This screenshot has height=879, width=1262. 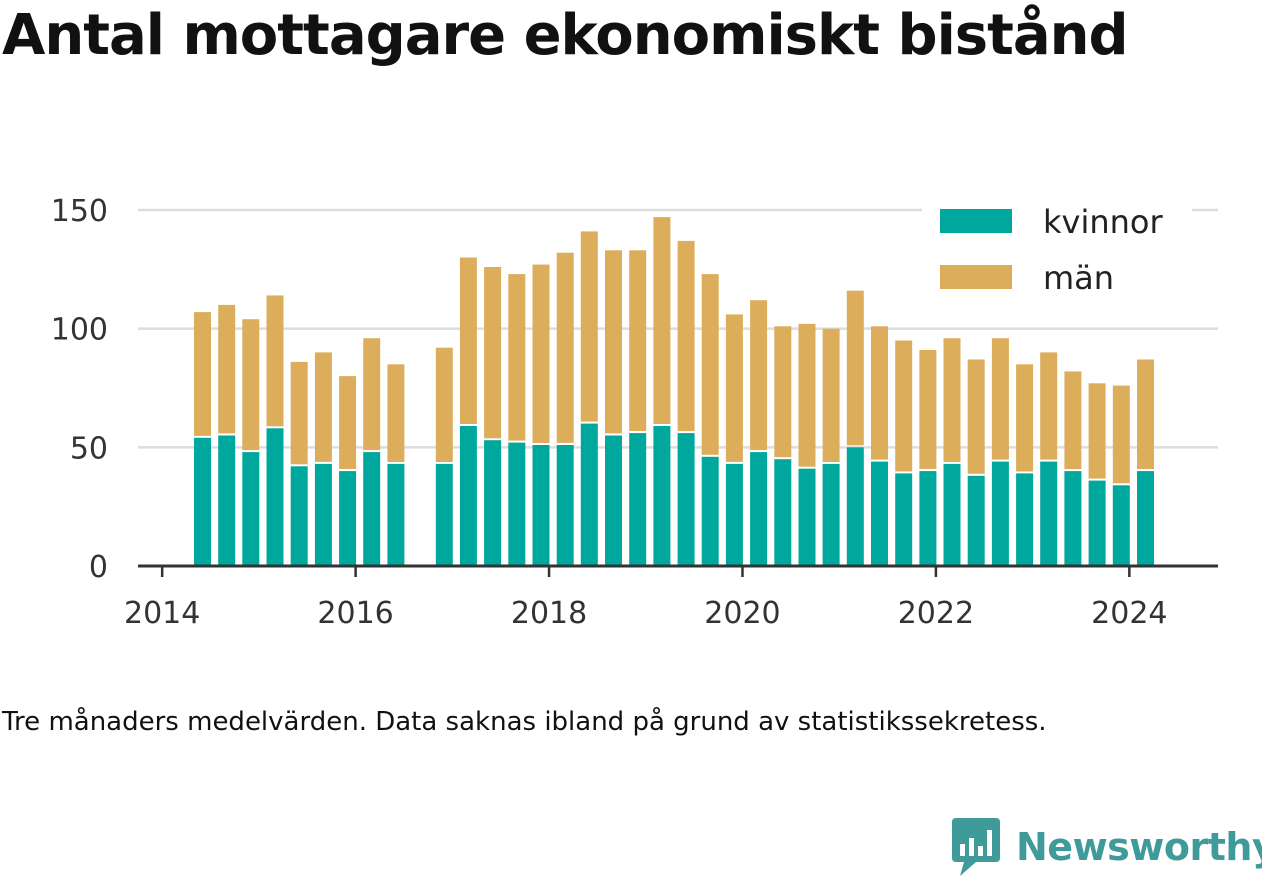 I want to click on x-tick-label-2014: 2014, so click(x=162, y=613).